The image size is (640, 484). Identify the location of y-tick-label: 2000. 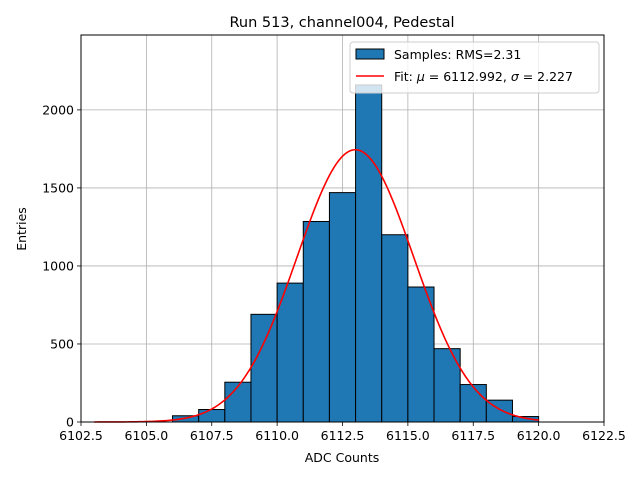
(58, 109).